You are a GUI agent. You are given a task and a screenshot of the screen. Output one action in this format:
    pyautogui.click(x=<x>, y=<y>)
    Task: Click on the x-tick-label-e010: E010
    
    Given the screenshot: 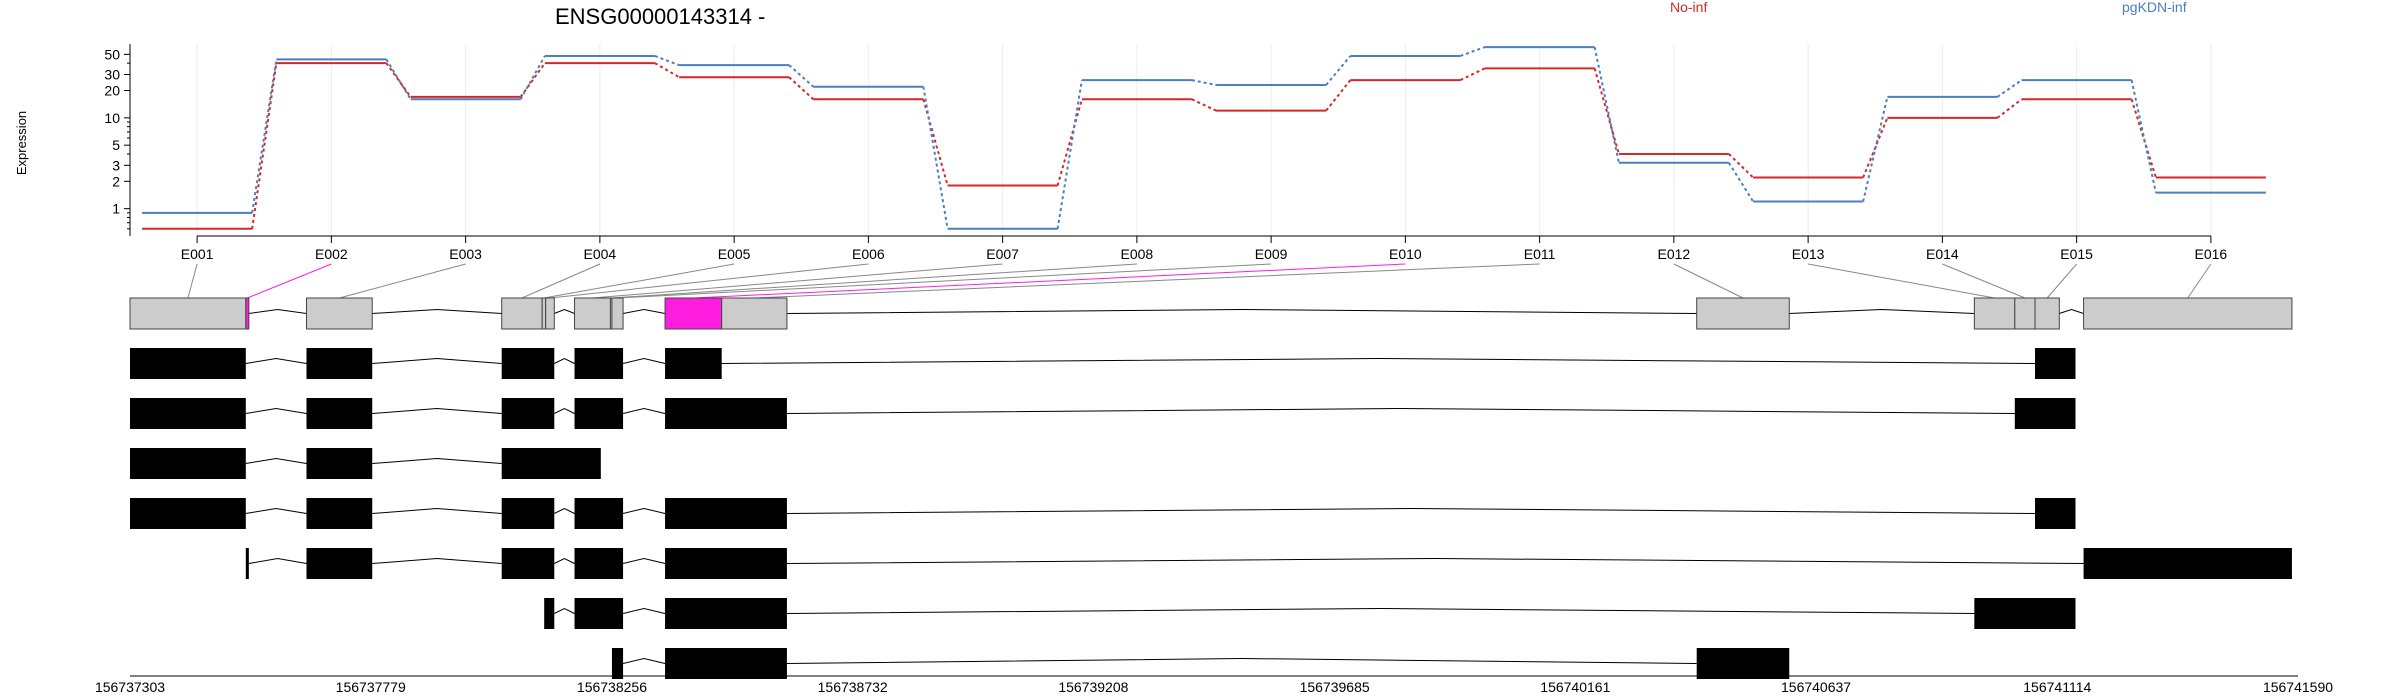 What is the action you would take?
    pyautogui.click(x=1405, y=254)
    